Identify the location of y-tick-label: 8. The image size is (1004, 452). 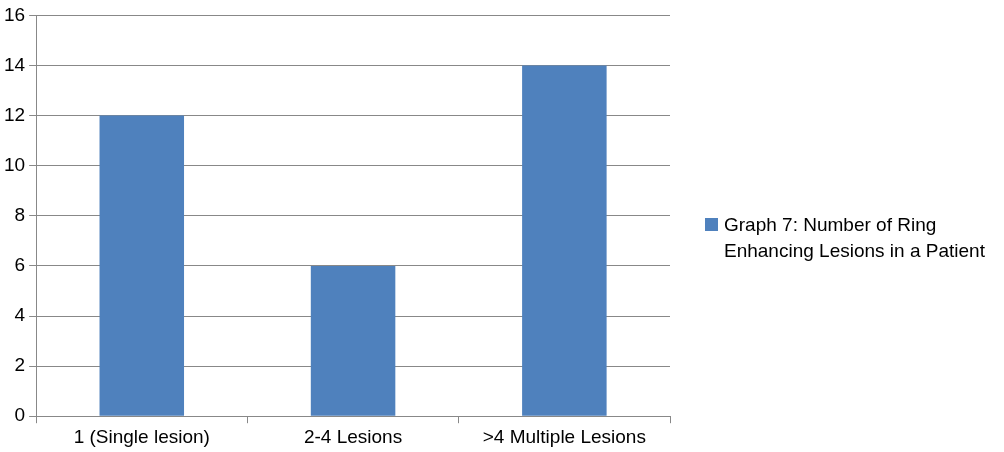
(20, 215).